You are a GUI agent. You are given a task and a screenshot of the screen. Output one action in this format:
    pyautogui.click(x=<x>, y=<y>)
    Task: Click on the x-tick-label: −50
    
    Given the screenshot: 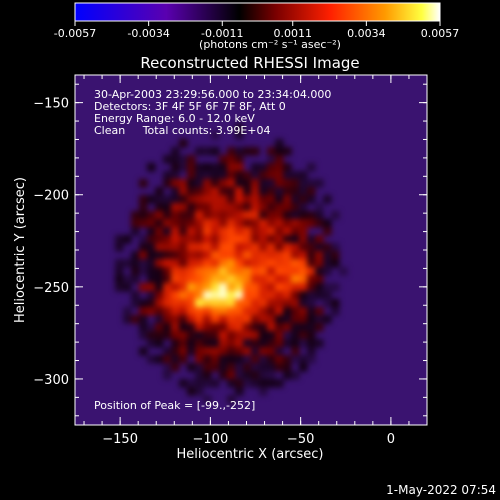 What is the action you would take?
    pyautogui.click(x=300, y=439)
    